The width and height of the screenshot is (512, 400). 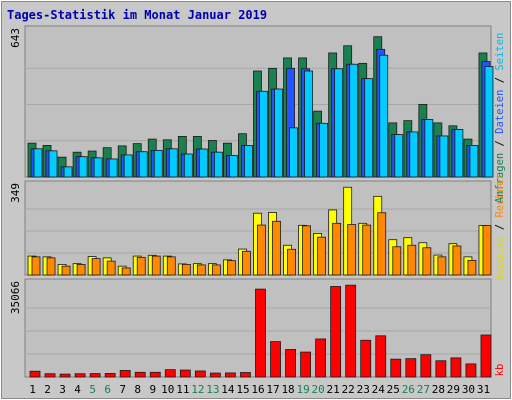 I want to click on label-sep-3: /, so click(x=500, y=227).